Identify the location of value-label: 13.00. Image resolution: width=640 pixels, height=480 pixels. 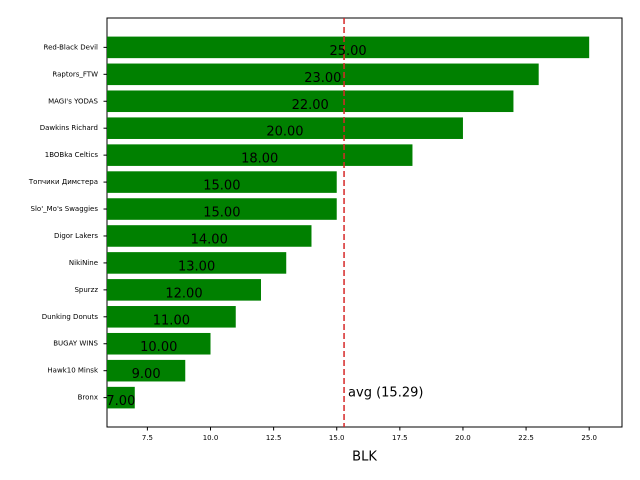
(196, 266).